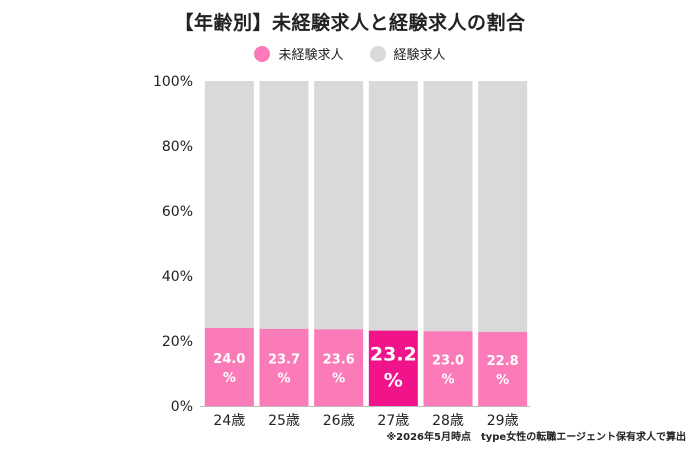 The height and width of the screenshot is (450, 700). What do you see at coordinates (350, 23) in the screenshot?
I see `chart-title: 【年齢別】未経験求人と経験求人の割合` at bounding box center [350, 23].